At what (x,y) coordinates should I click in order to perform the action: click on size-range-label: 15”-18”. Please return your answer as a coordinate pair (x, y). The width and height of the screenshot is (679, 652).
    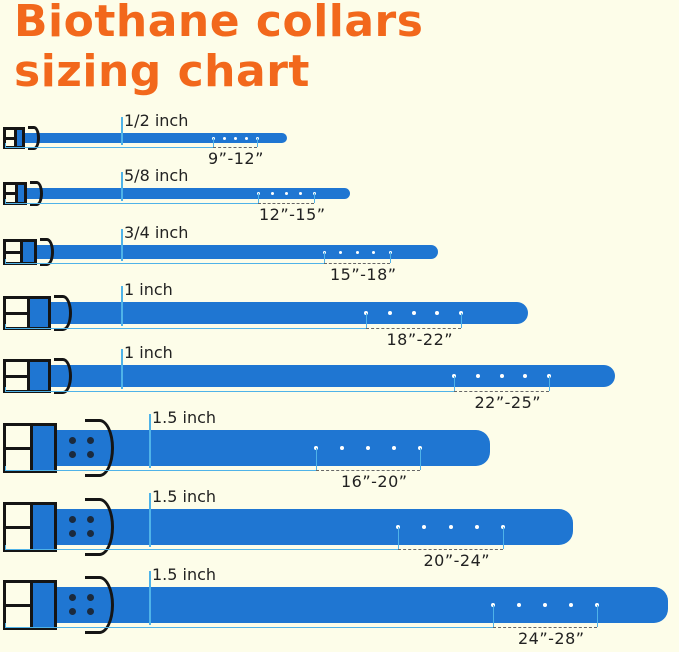
    Looking at the image, I should click on (363, 274).